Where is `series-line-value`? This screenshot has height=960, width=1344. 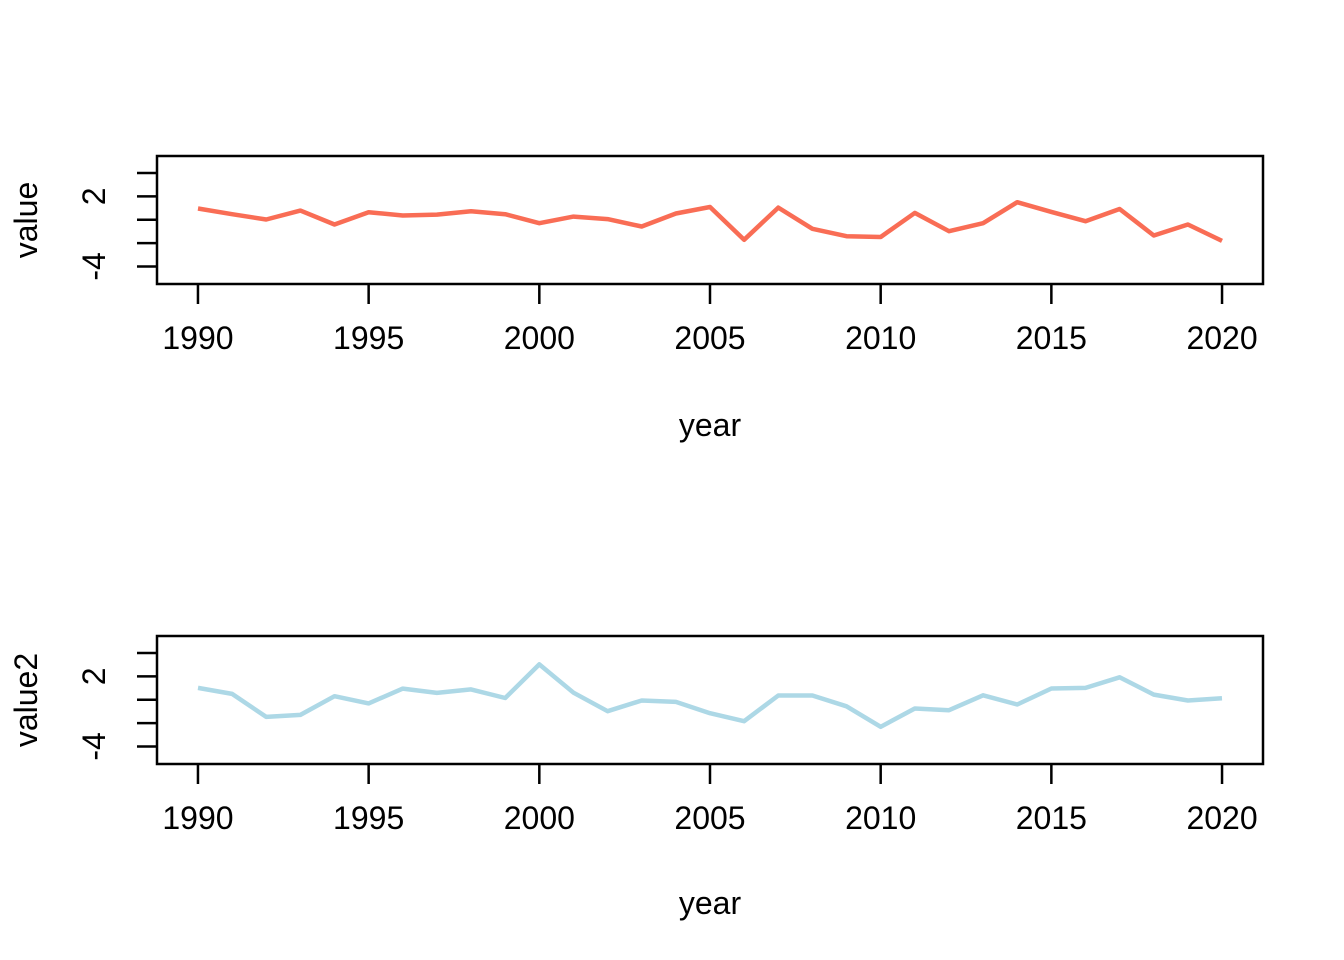
series-line-value is located at coordinates (710, 221).